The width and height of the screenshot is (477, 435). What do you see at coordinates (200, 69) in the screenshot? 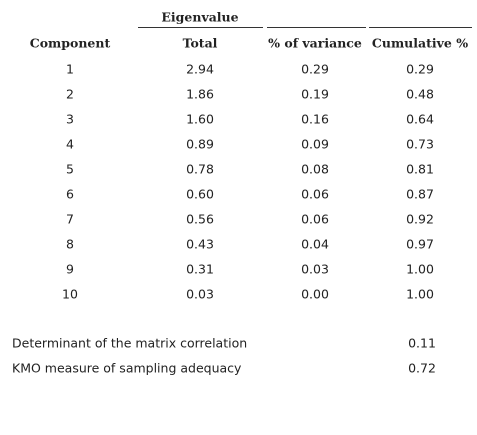
I see `cell: 2.94` at bounding box center [200, 69].